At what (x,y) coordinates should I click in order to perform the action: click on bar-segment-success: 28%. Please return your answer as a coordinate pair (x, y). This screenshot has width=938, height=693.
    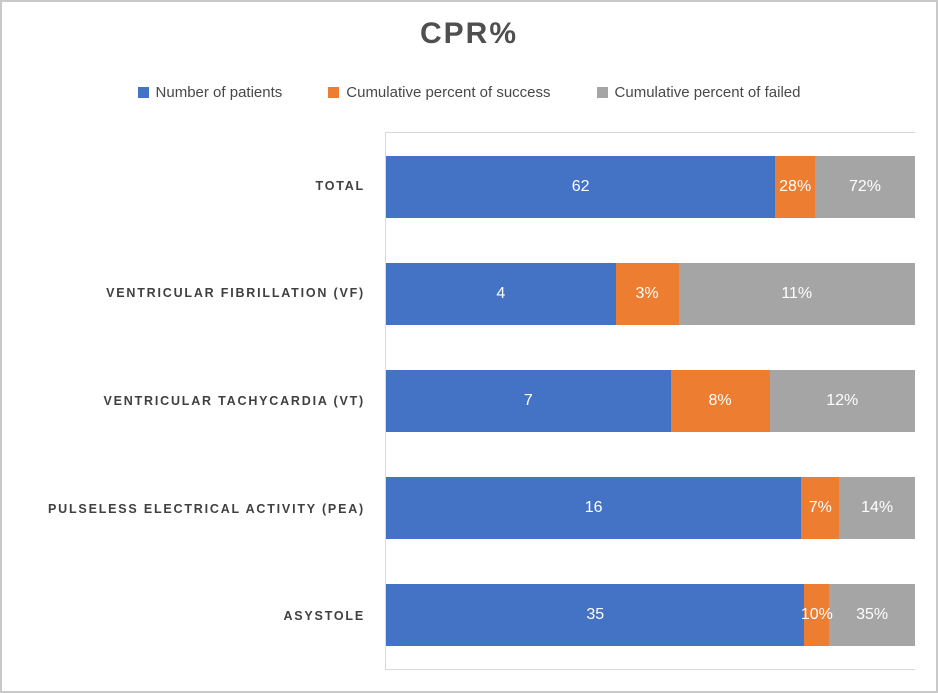
    Looking at the image, I should click on (795, 186).